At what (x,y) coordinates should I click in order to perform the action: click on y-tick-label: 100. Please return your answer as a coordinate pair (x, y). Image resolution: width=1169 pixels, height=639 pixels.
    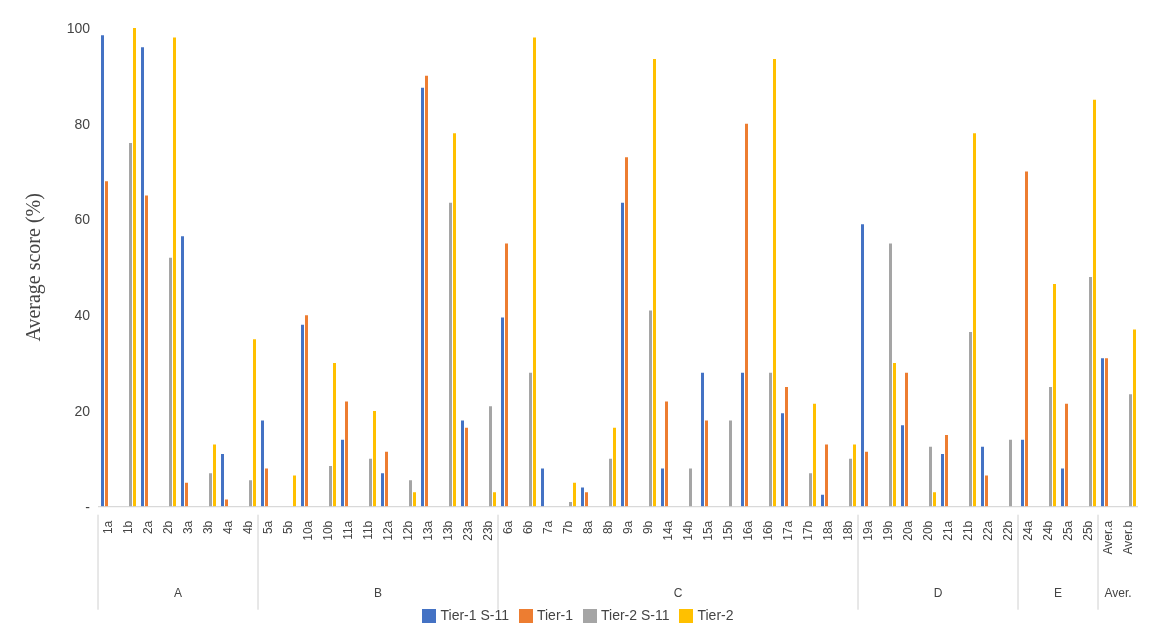
    Looking at the image, I should click on (78, 27).